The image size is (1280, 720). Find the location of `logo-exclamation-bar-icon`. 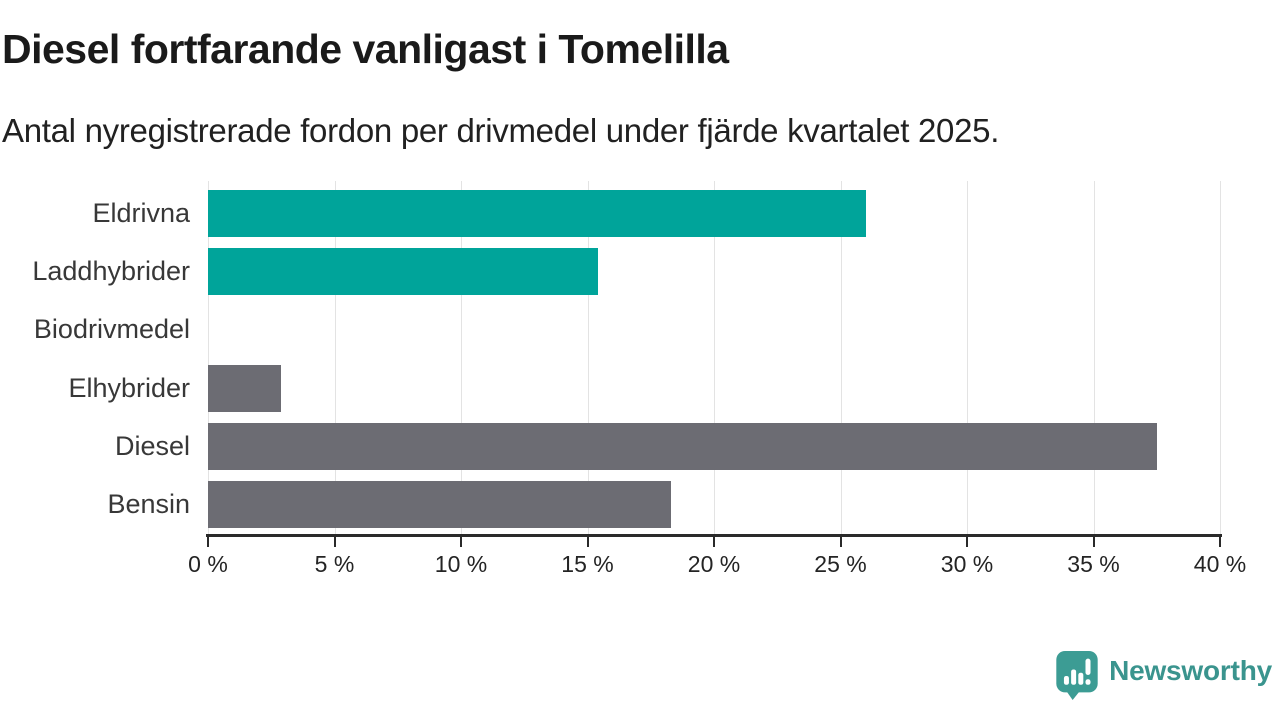

logo-exclamation-bar-icon is located at coordinates (1088, 666).